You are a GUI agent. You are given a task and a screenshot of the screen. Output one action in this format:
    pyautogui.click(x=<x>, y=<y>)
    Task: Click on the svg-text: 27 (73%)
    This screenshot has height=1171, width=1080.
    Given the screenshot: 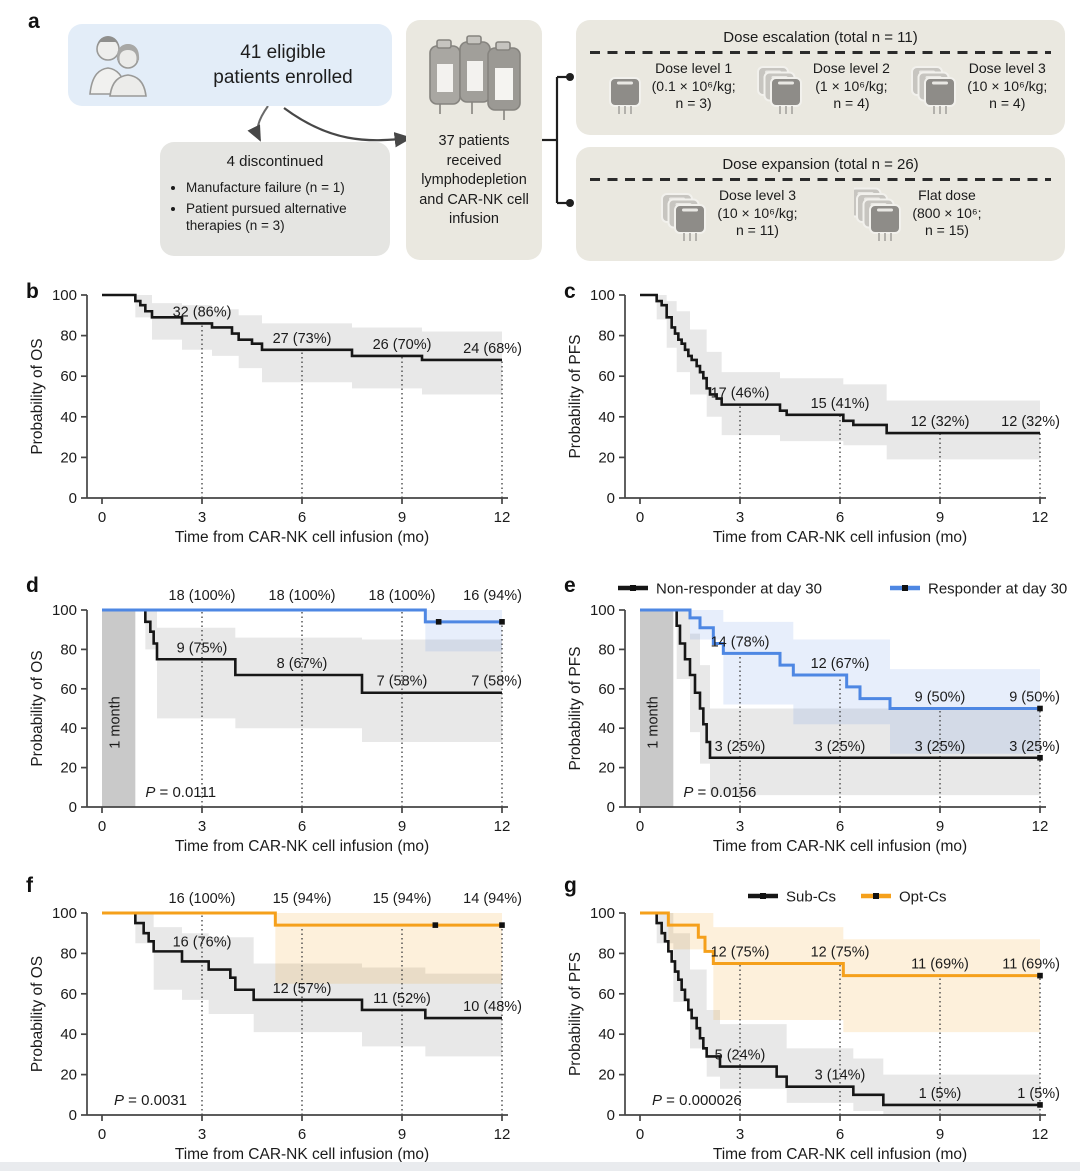 What is the action you would take?
    pyautogui.click(x=302, y=339)
    